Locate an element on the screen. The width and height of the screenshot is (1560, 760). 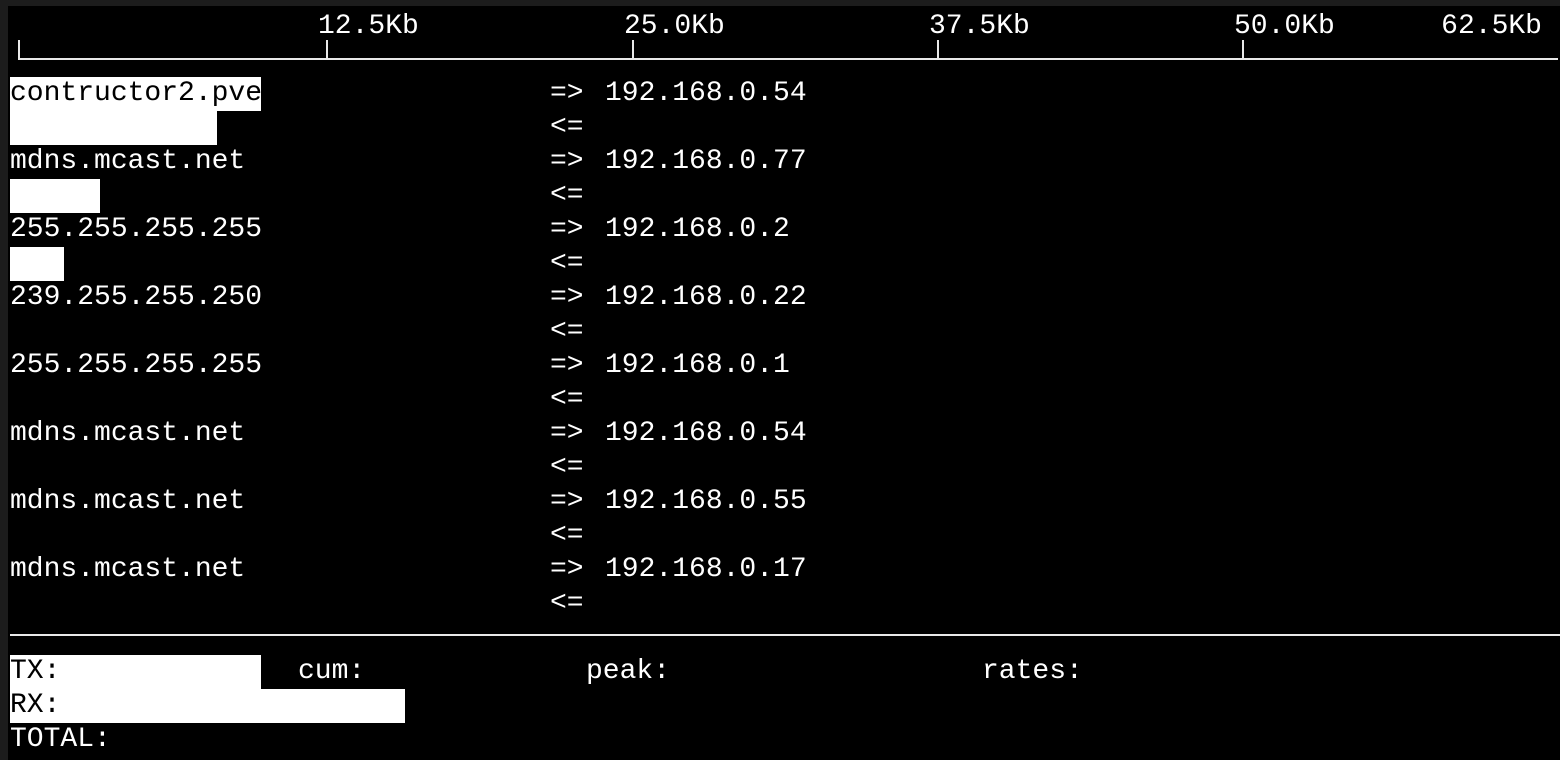
scale-label: 62.5Kb is located at coordinates (1491, 26).